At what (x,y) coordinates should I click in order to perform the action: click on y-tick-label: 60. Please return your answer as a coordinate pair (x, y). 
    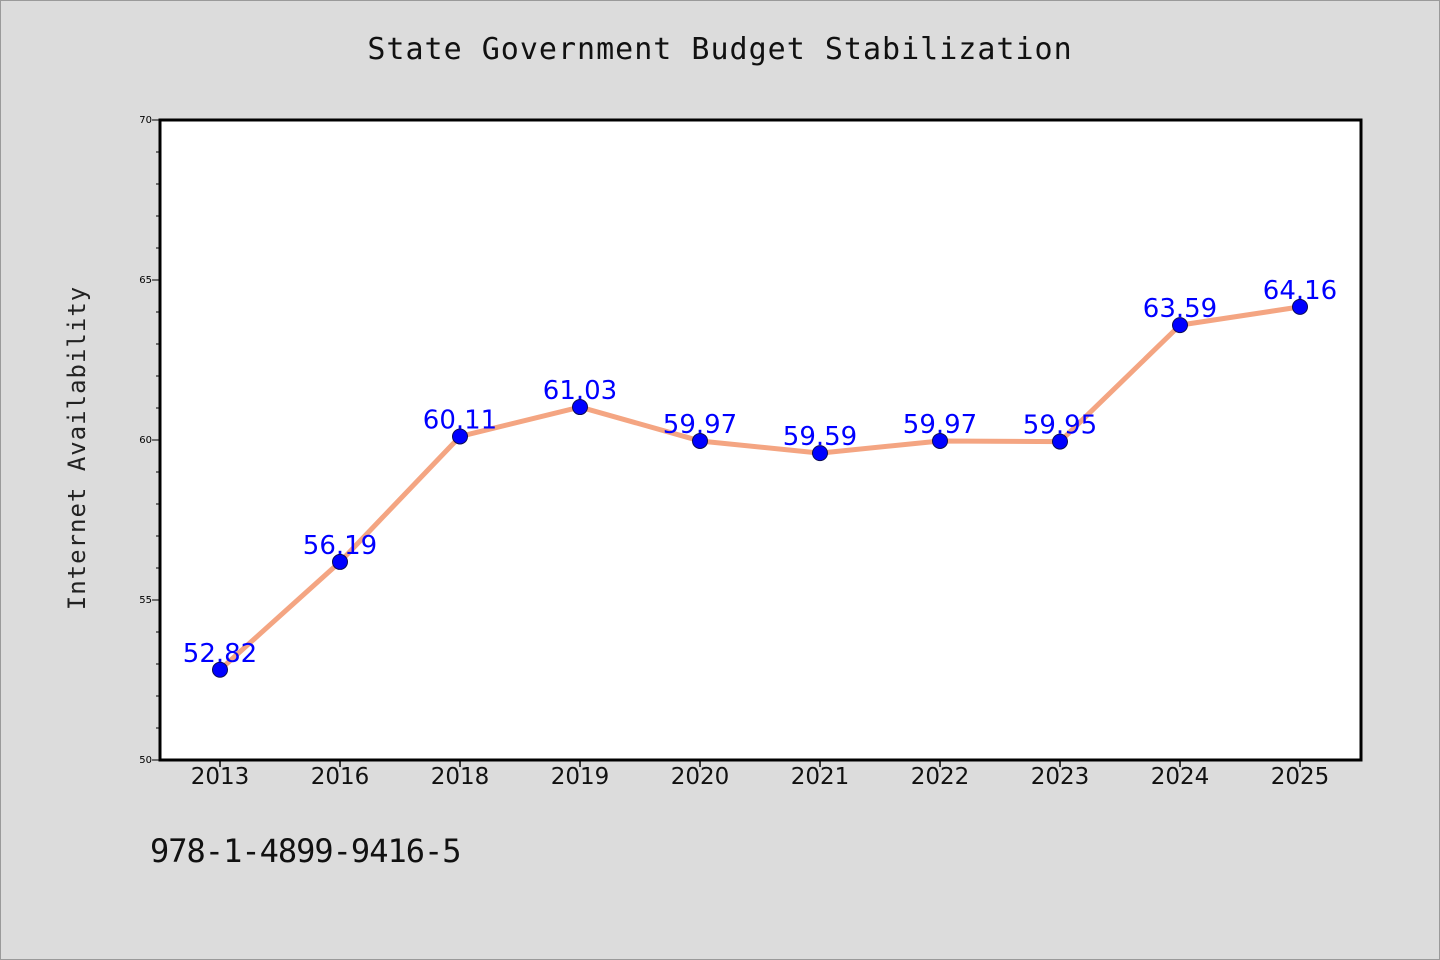
    Looking at the image, I should click on (145, 440).